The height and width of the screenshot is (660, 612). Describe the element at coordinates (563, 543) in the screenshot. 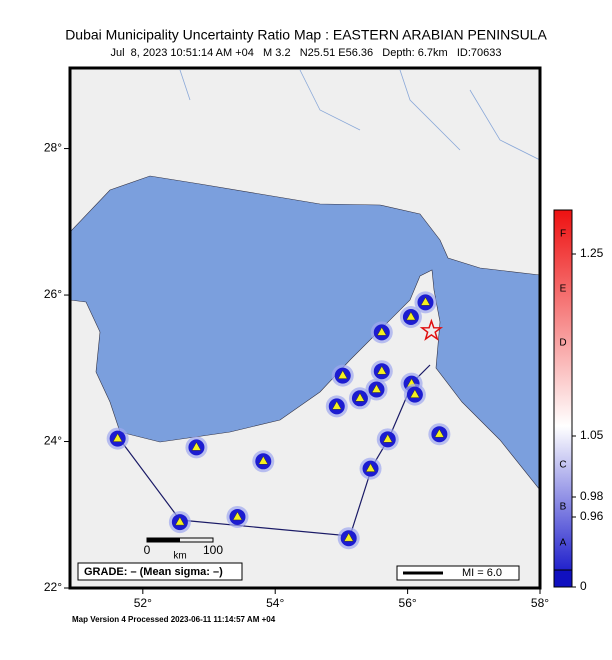

I see `grade-letter: A` at that location.